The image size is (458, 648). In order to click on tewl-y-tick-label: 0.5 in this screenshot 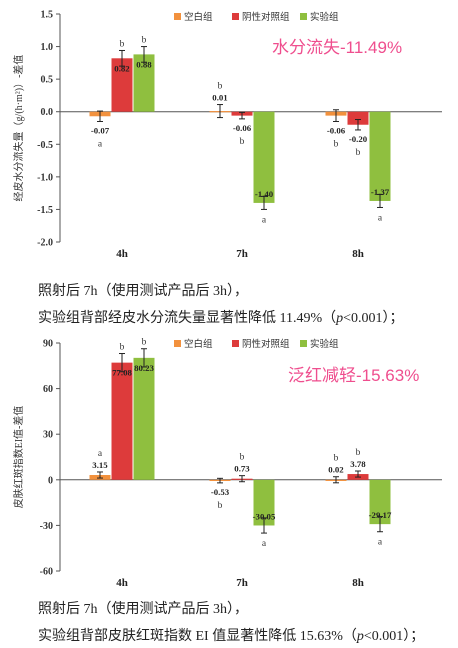, I will do `click(47, 80)`.